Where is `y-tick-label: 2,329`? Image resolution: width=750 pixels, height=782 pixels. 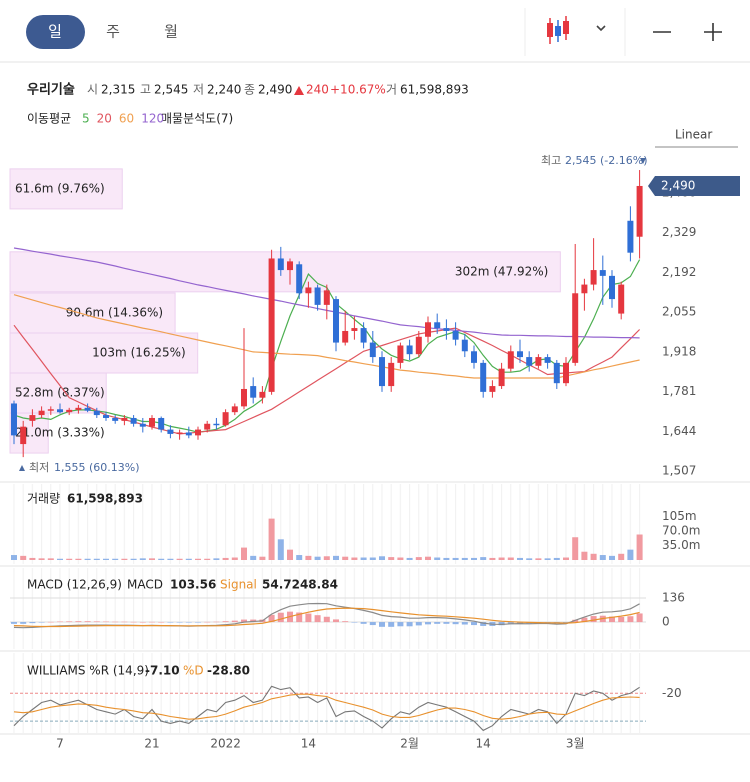
y-tick-label: 2,329 is located at coordinates (679, 232).